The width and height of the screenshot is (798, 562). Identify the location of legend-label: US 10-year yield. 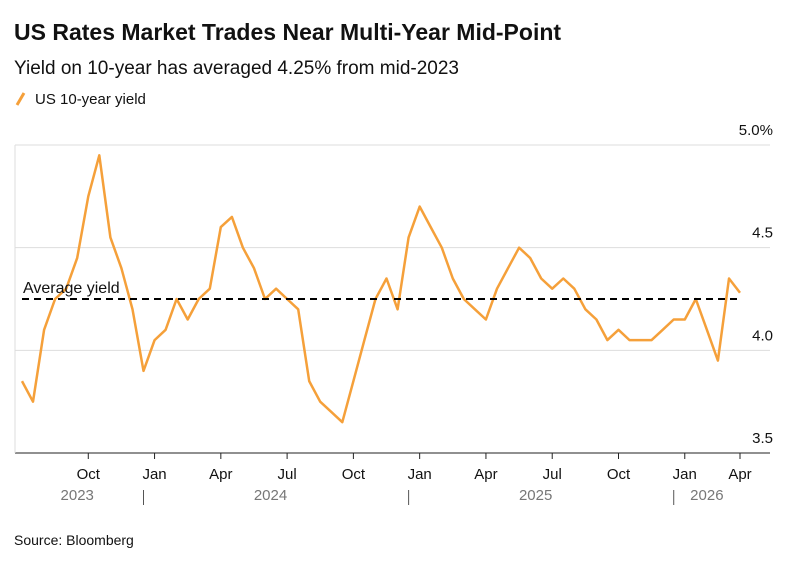
(90, 99).